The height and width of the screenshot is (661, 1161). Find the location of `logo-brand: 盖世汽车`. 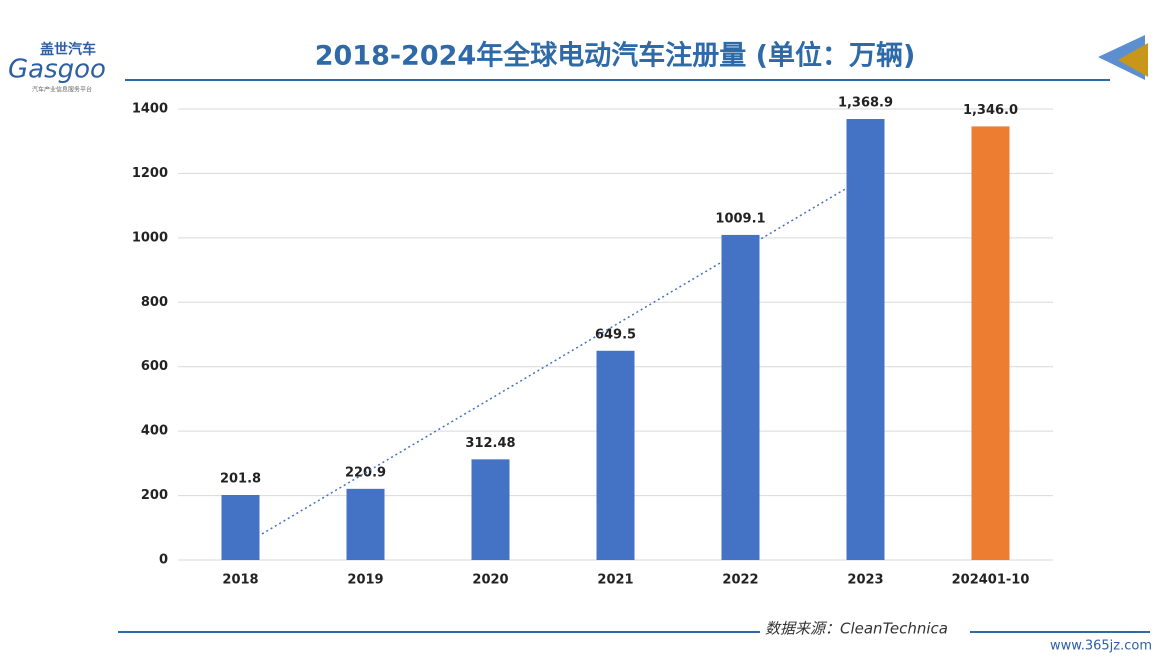

logo-brand: 盖世汽车 is located at coordinates (68, 49).